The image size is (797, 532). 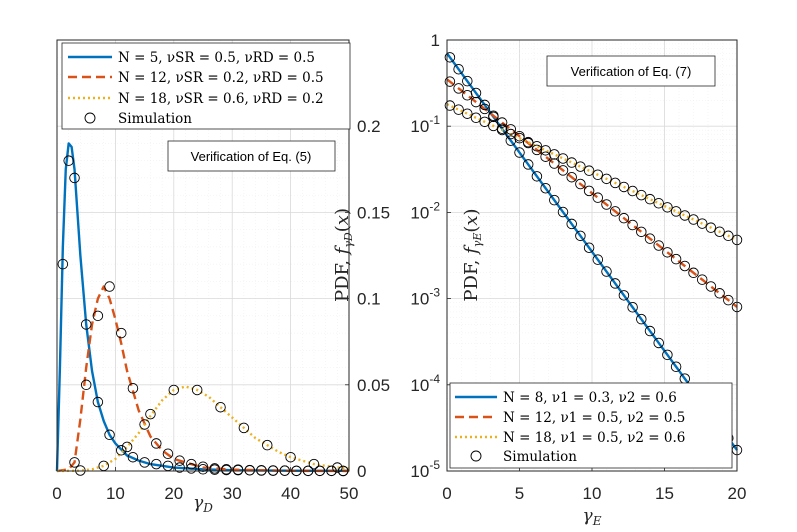 What do you see at coordinates (594, 418) in the screenshot?
I see `legend-label-n12-right: N = 12, ν1 = 0.5, ν2 = 0.5` at bounding box center [594, 418].